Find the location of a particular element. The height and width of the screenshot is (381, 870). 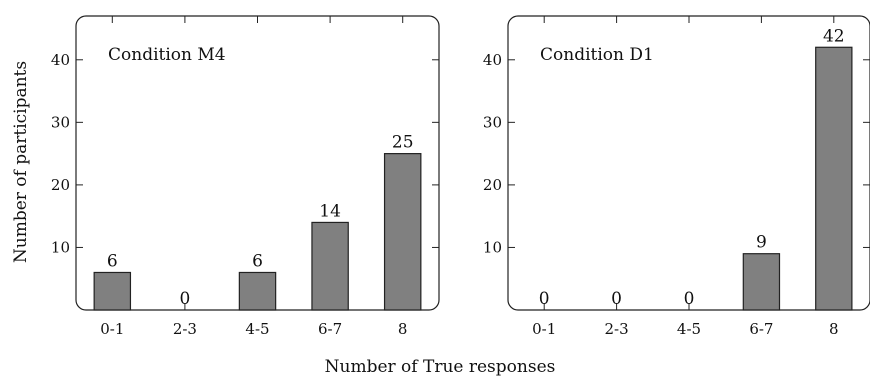

data-label: 9 is located at coordinates (761, 243).